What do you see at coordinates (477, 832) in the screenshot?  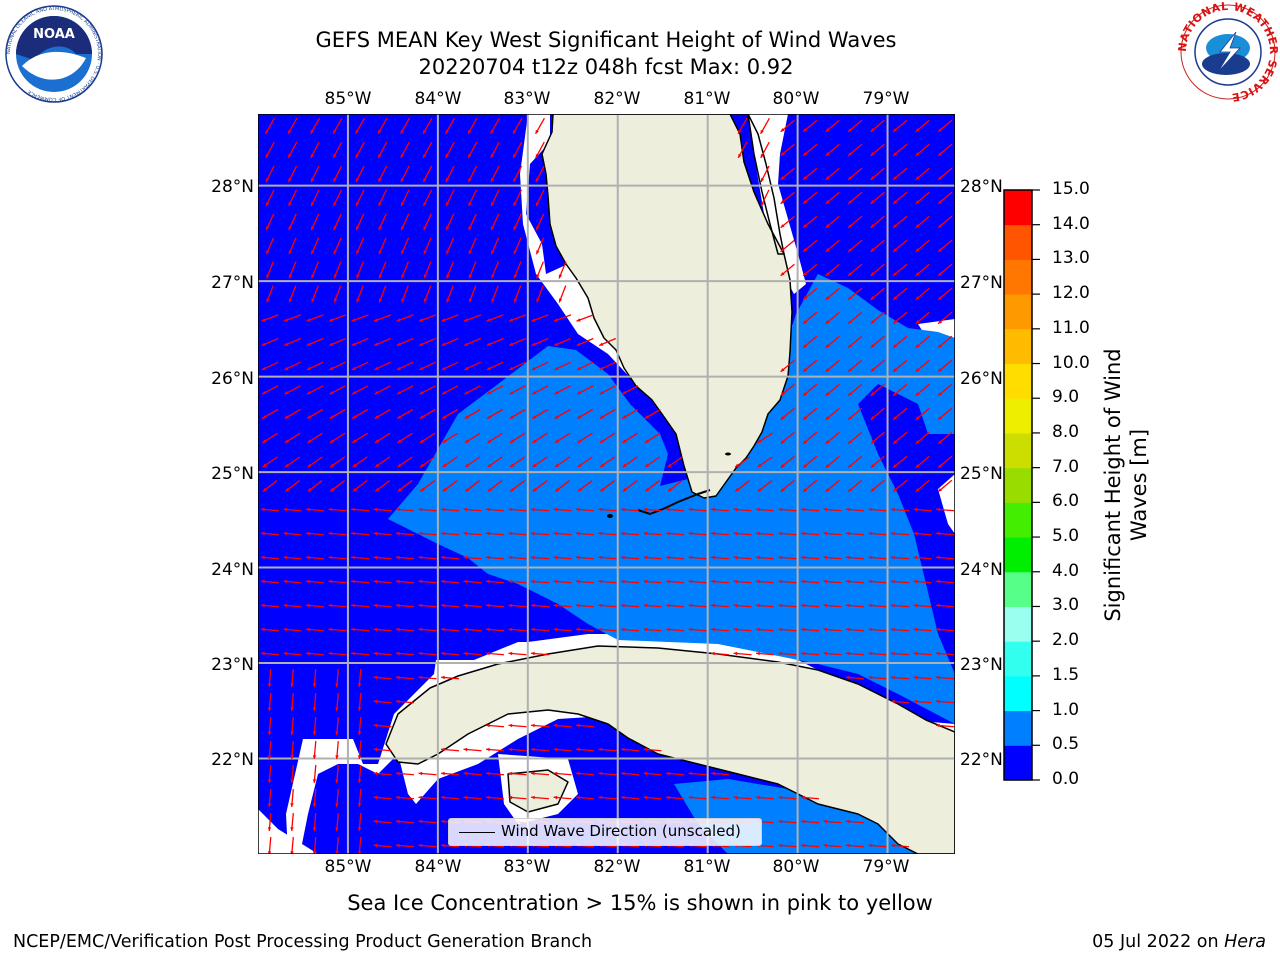 I see `legend-line-swatch` at bounding box center [477, 832].